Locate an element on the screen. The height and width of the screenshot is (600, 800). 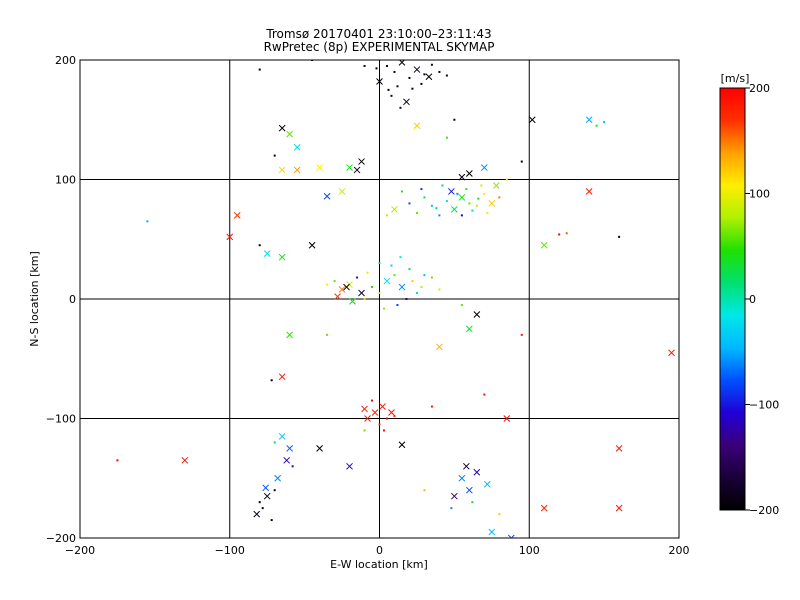
x-axis-label: E-W location [km] is located at coordinates (379, 564).